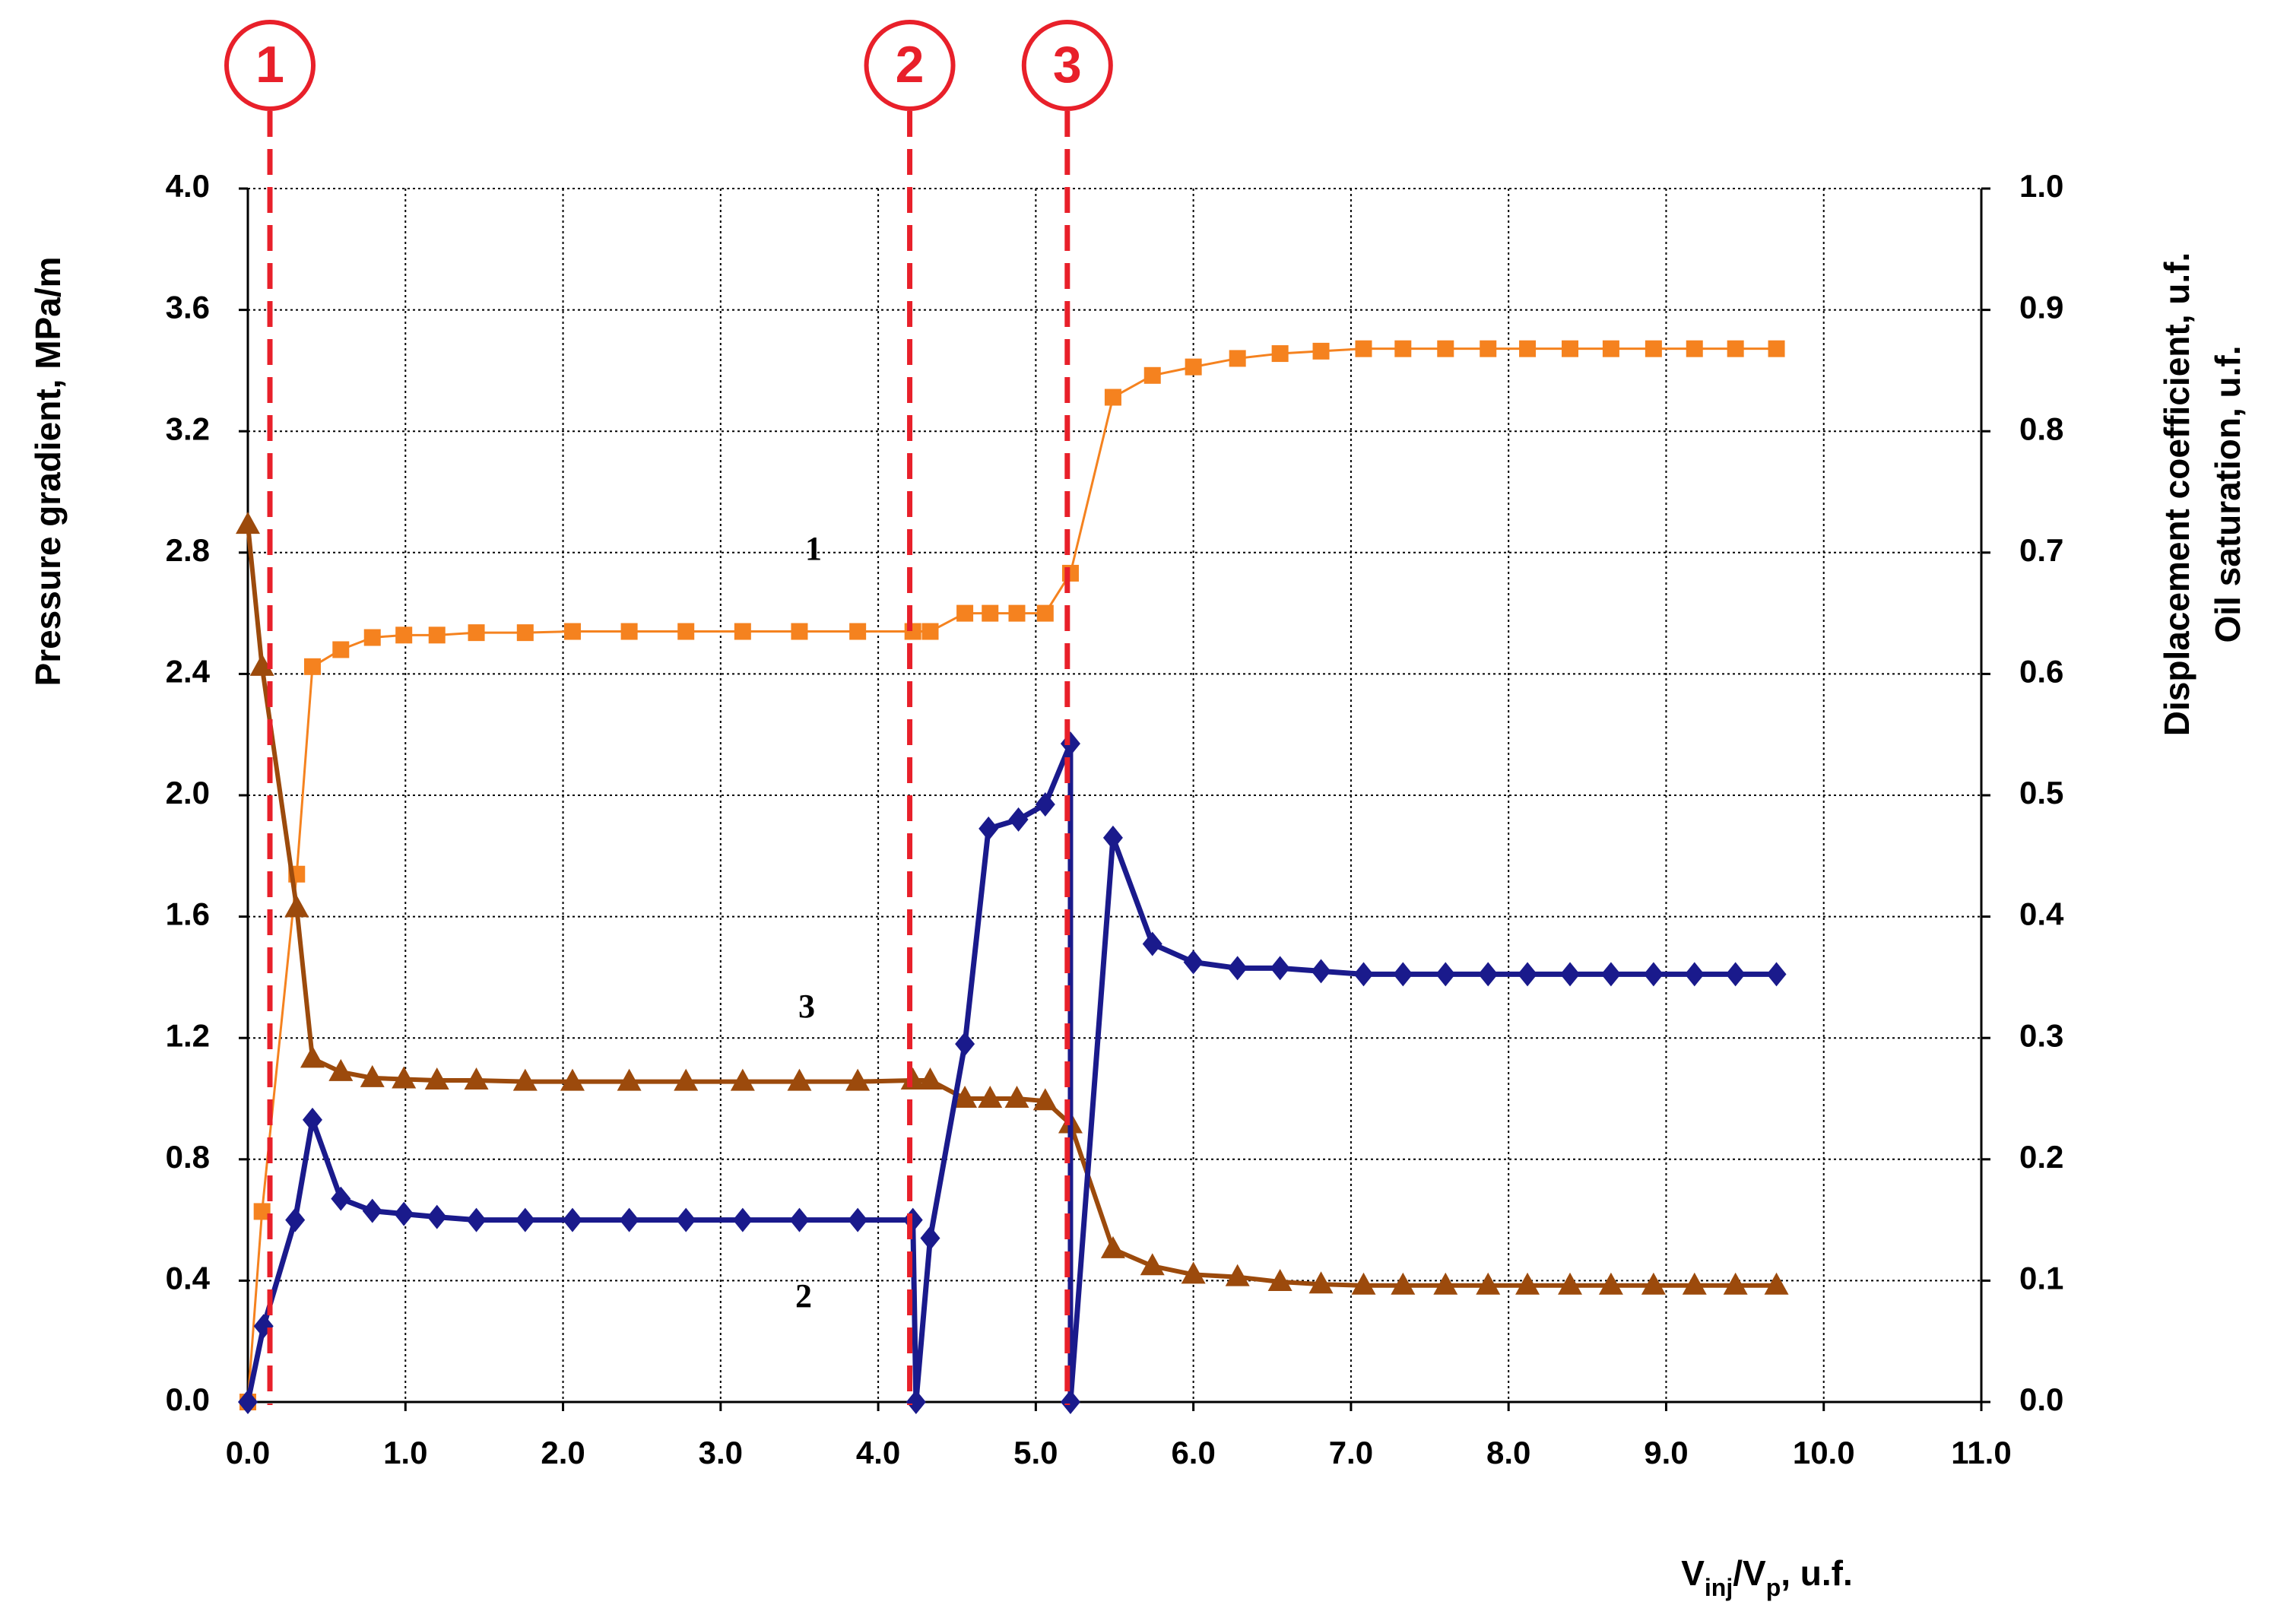 This screenshot has width=2271, height=1624. Describe the element at coordinates (1693, 1573) in the screenshot. I see `x-title-part: V` at that location.